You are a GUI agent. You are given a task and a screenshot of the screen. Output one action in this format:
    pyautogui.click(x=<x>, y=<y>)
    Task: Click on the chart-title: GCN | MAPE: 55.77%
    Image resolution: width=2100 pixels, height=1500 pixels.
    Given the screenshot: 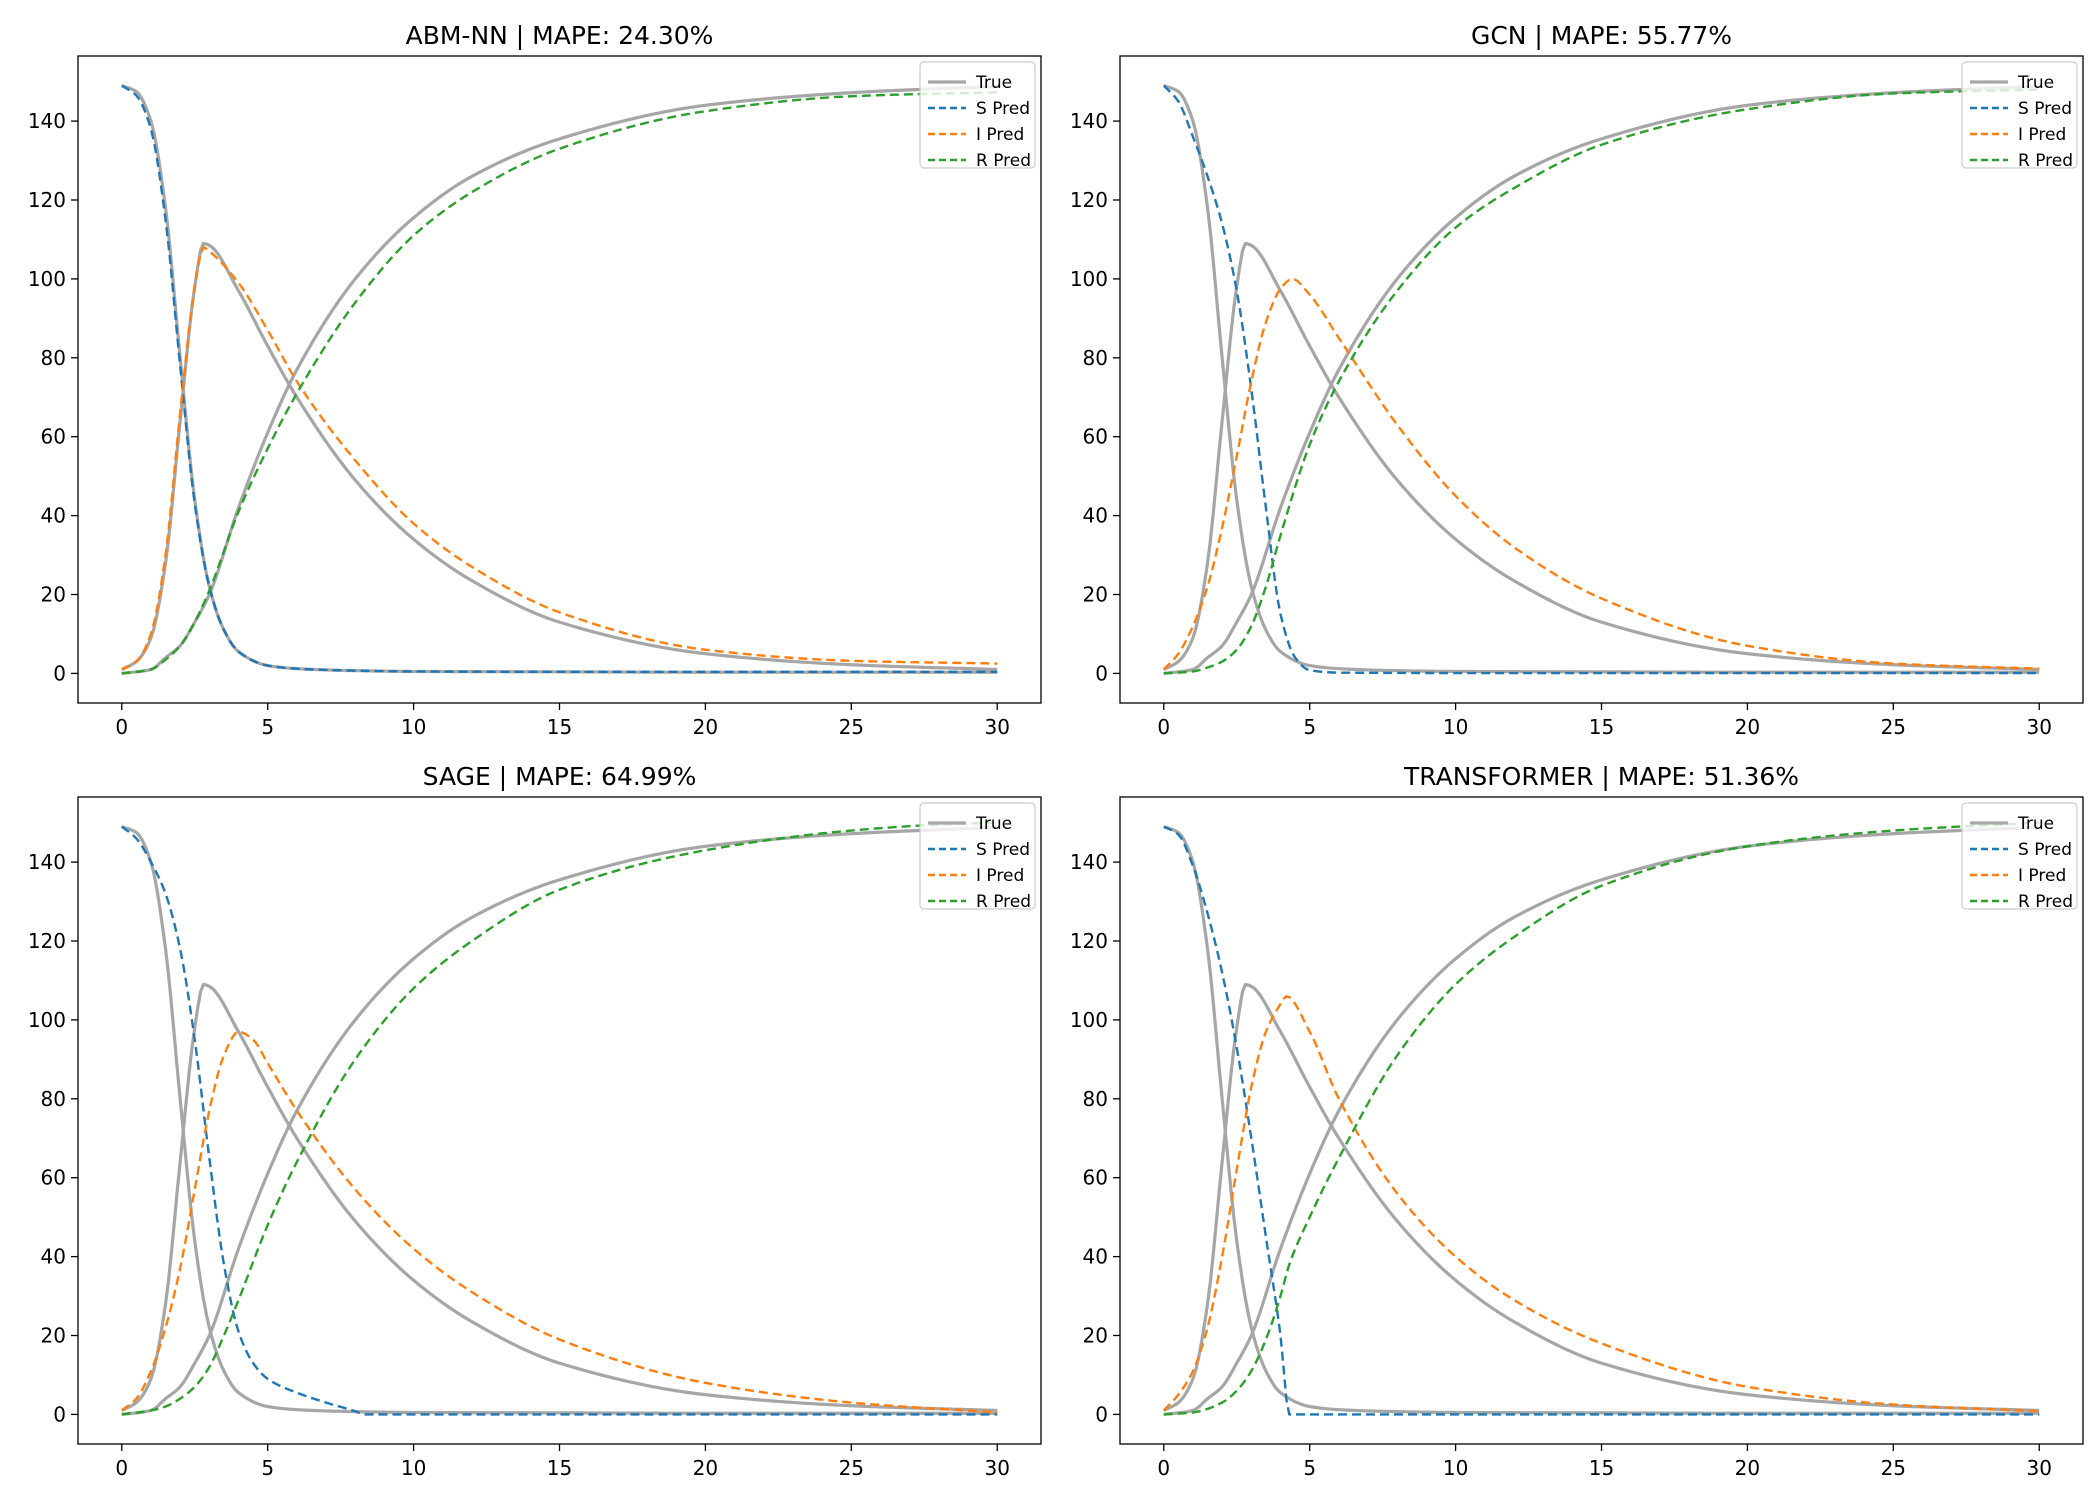 What is the action you would take?
    pyautogui.click(x=1601, y=35)
    